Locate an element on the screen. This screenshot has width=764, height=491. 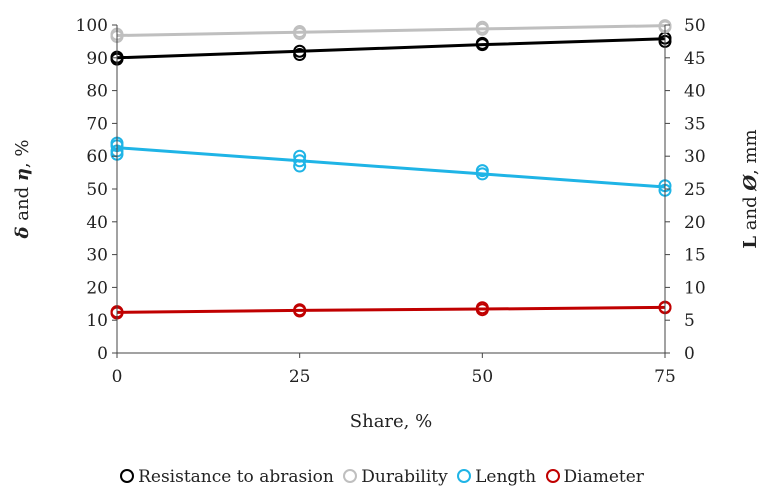
y-right-axis-title: L and Ø, mm is located at coordinates (750, 188).